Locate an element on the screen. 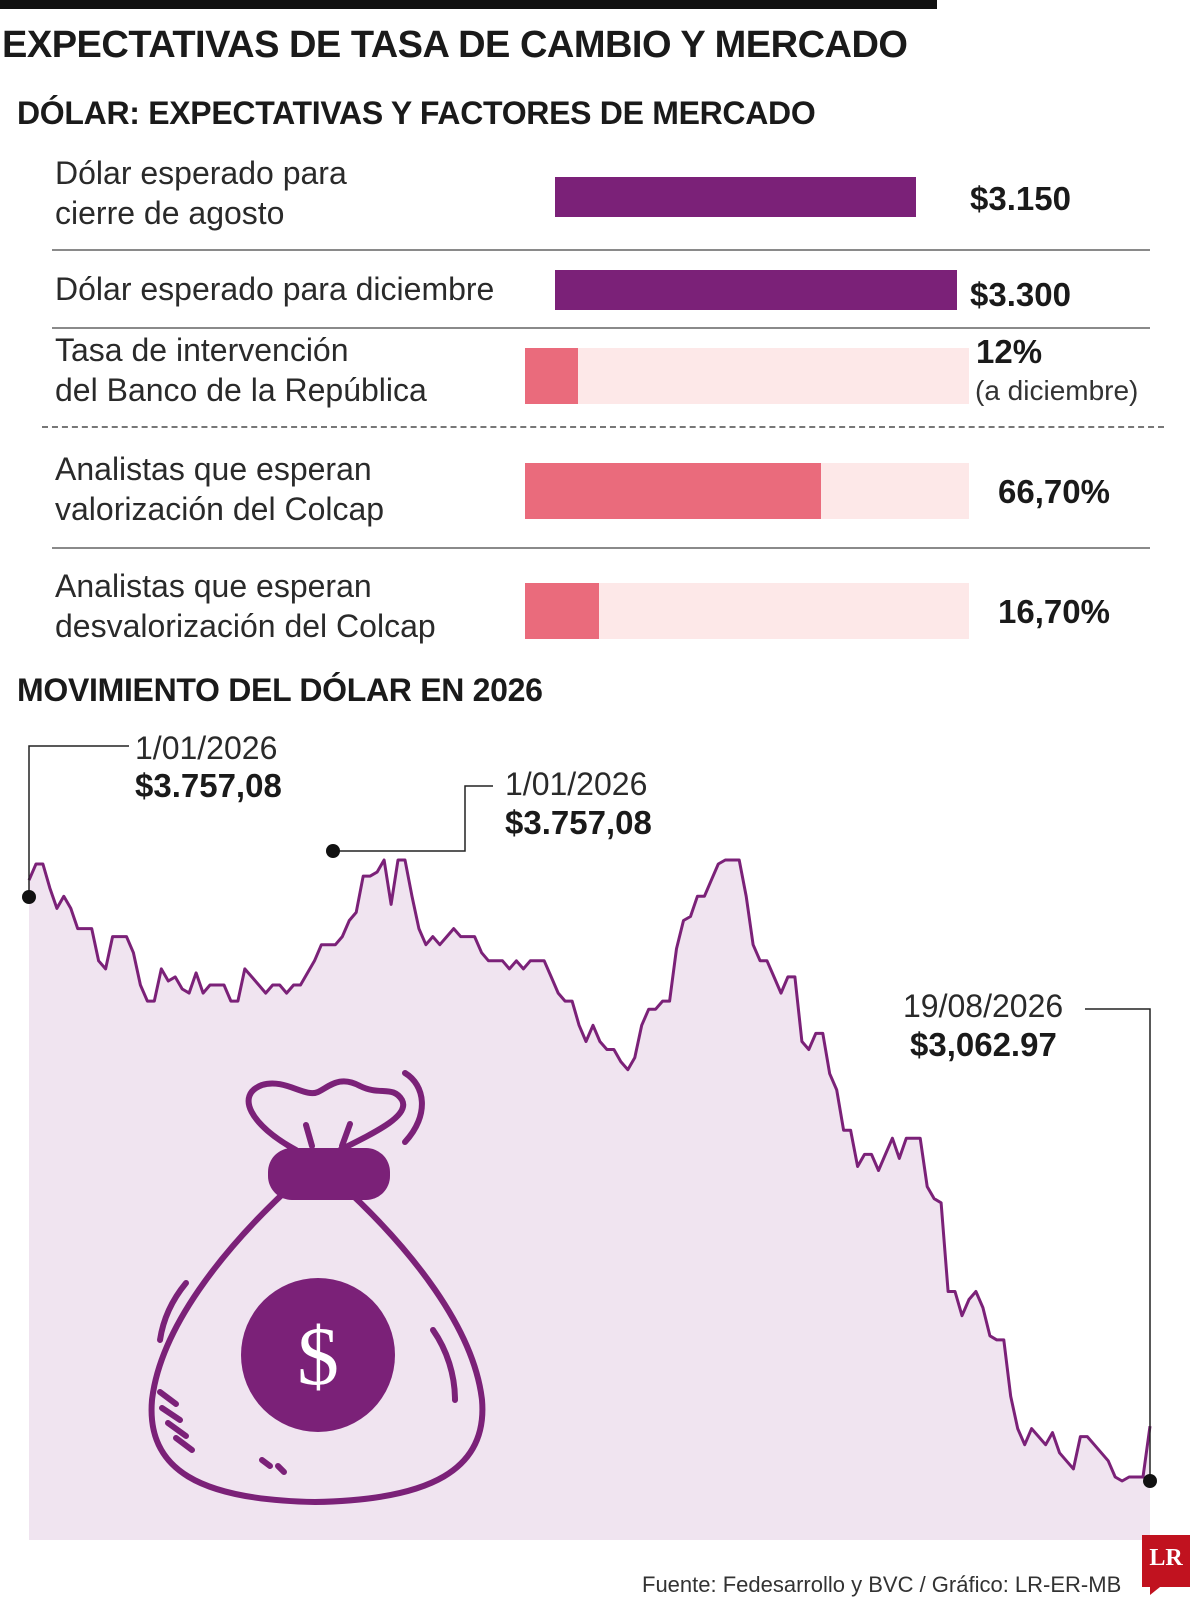  bar-diciembre is located at coordinates (756, 290).